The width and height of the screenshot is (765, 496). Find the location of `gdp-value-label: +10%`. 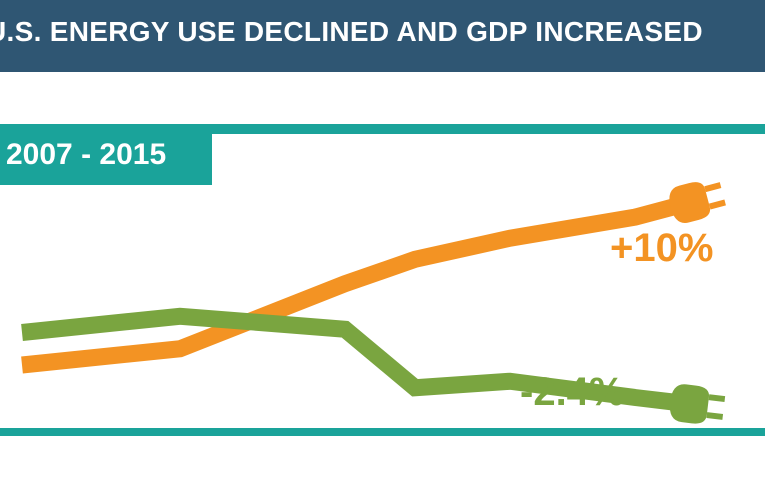

gdp-value-label: +10% is located at coordinates (662, 248).